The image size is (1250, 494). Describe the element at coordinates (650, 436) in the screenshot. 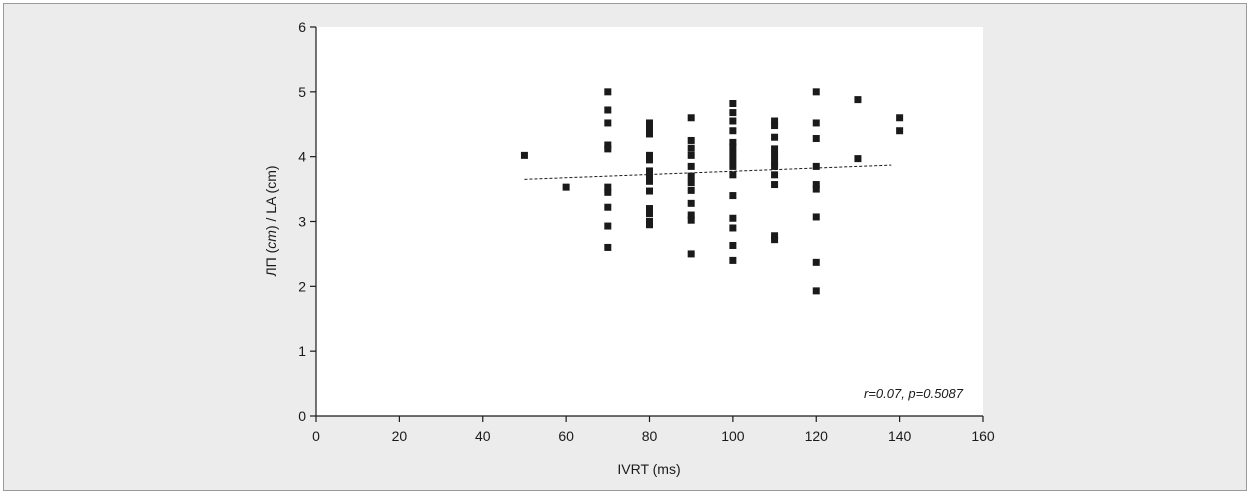

I see `x-tick-label: 80` at that location.